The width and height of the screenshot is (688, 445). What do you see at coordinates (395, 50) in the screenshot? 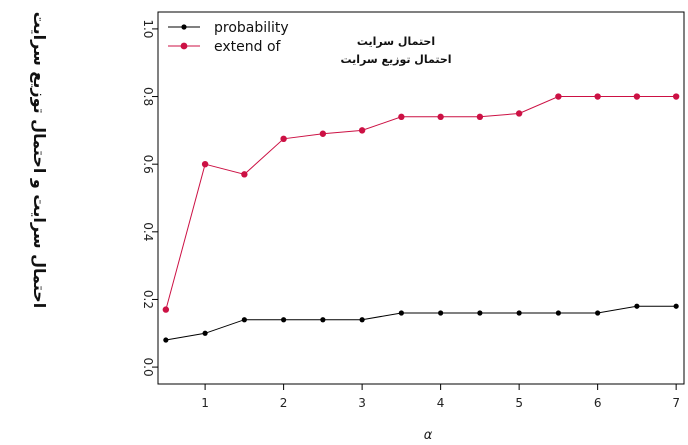
I see `annotation: احتمال سرایت احتمال توزیع سرایت` at bounding box center [395, 50].